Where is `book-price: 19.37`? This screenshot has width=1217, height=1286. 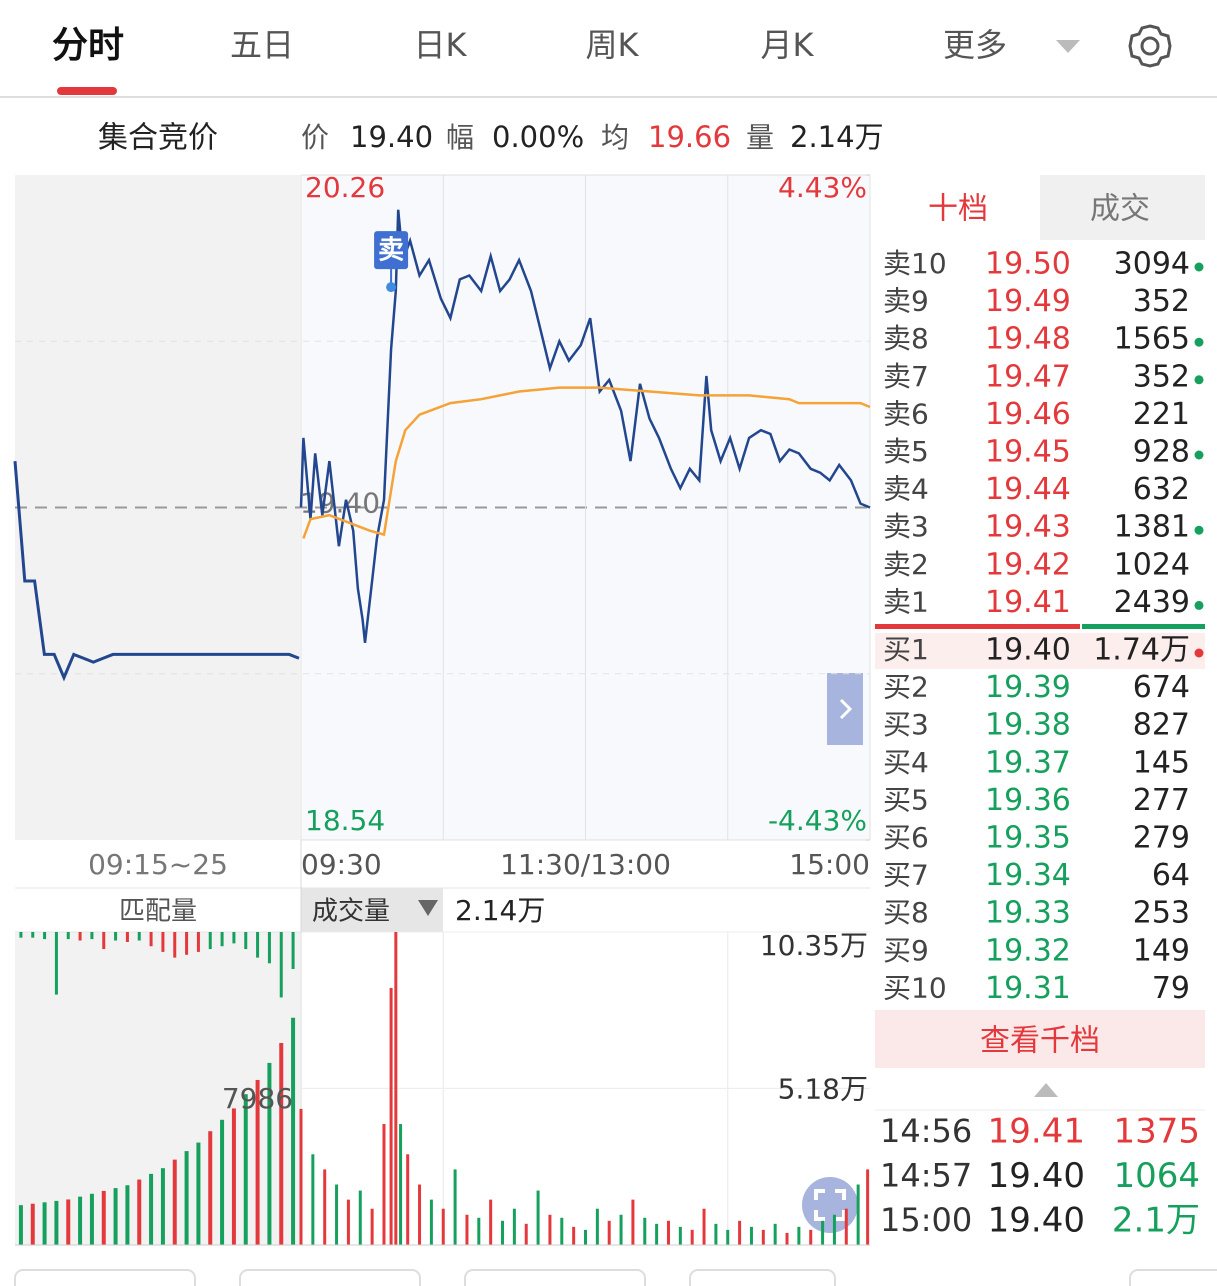
book-price: 19.37 is located at coordinates (1028, 762).